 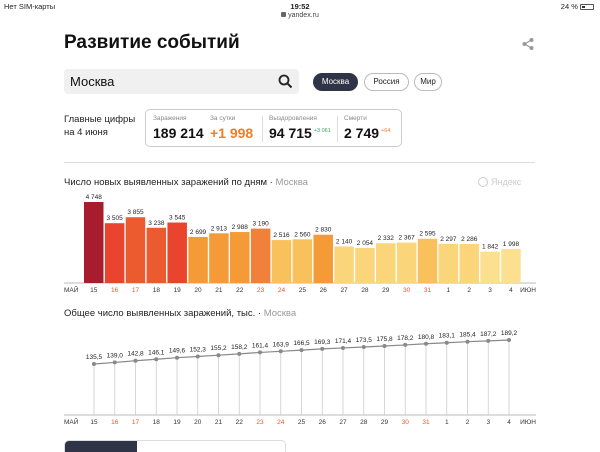 I want to click on point-value-label: 161,4, so click(x=260, y=345).